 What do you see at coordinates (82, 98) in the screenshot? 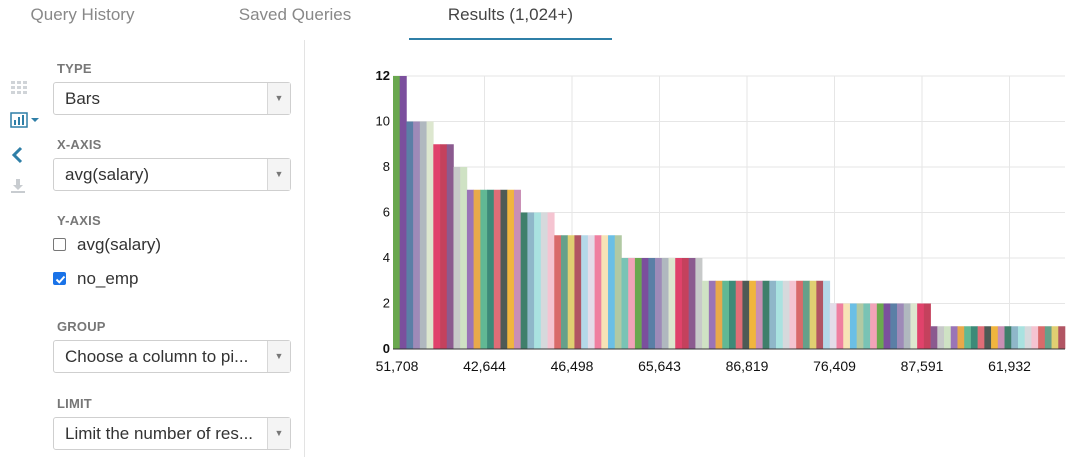
I see `chart-type-value: Bars` at bounding box center [82, 98].